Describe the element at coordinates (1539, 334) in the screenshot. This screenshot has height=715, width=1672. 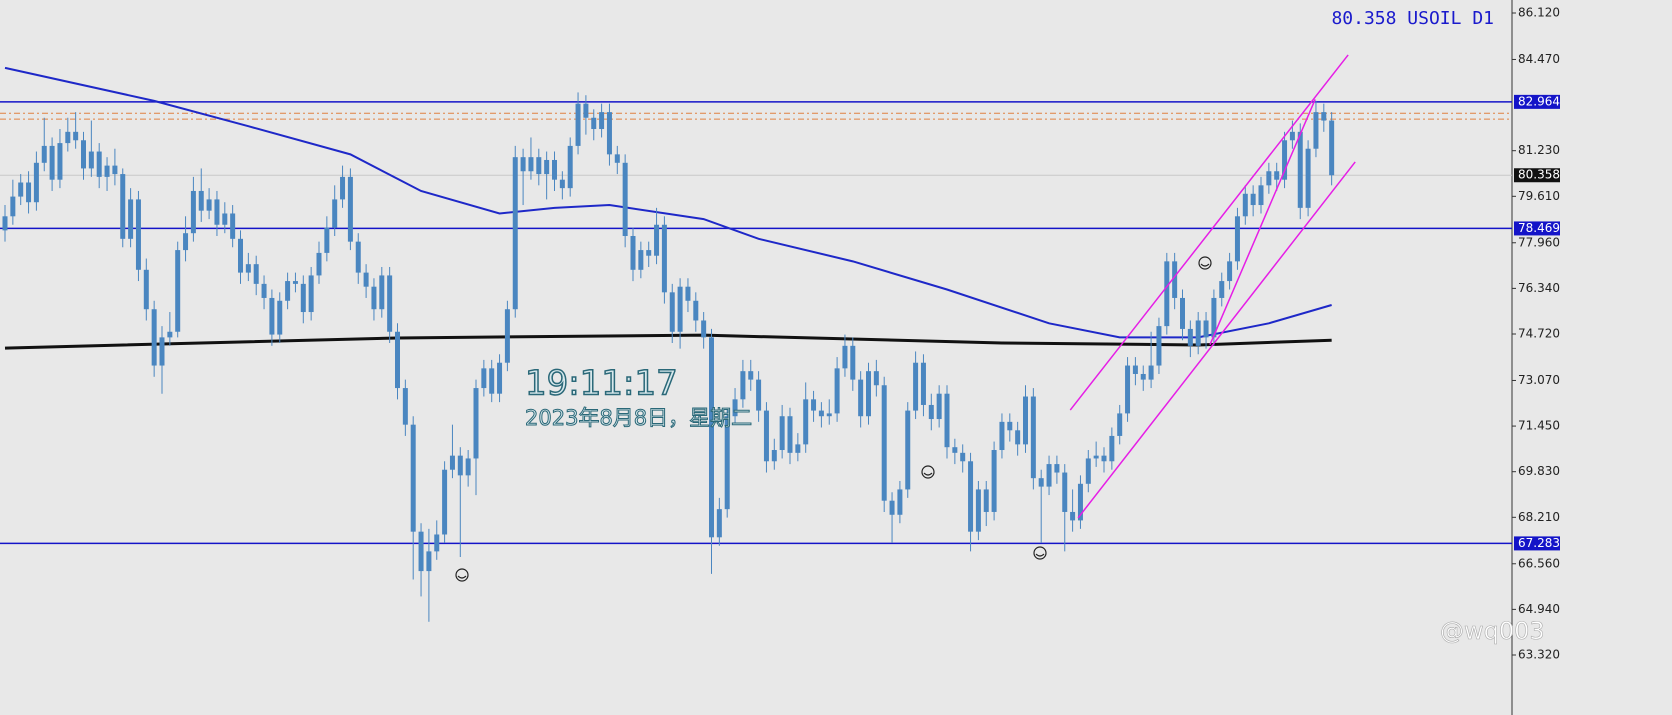
I see `y-tick-label: 74.720` at that location.